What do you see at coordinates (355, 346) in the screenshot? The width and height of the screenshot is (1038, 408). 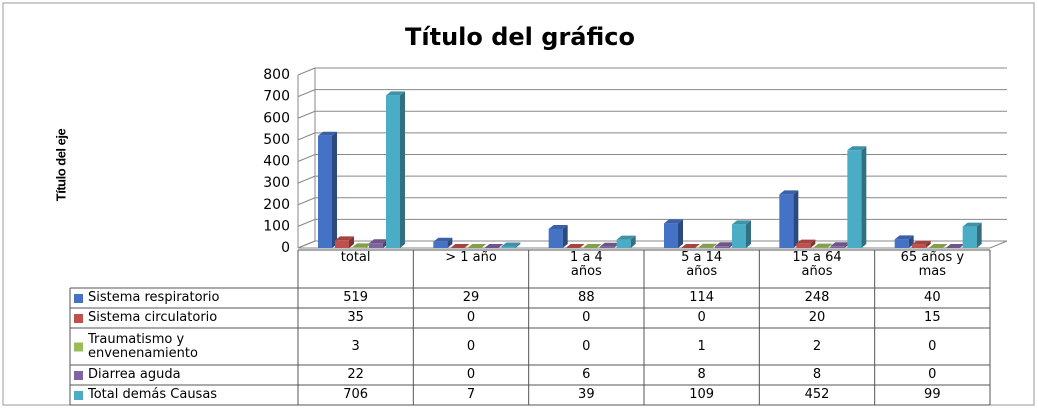 I see `data-value: 3` at bounding box center [355, 346].